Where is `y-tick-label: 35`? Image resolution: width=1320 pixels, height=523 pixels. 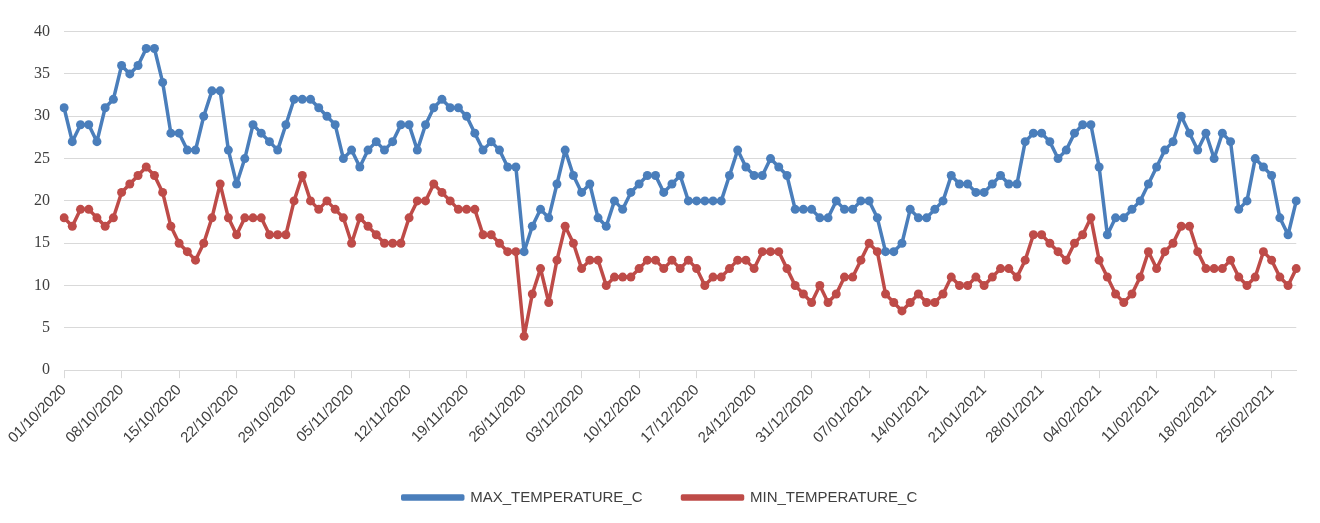
y-tick-label: 35 is located at coordinates (42, 73).